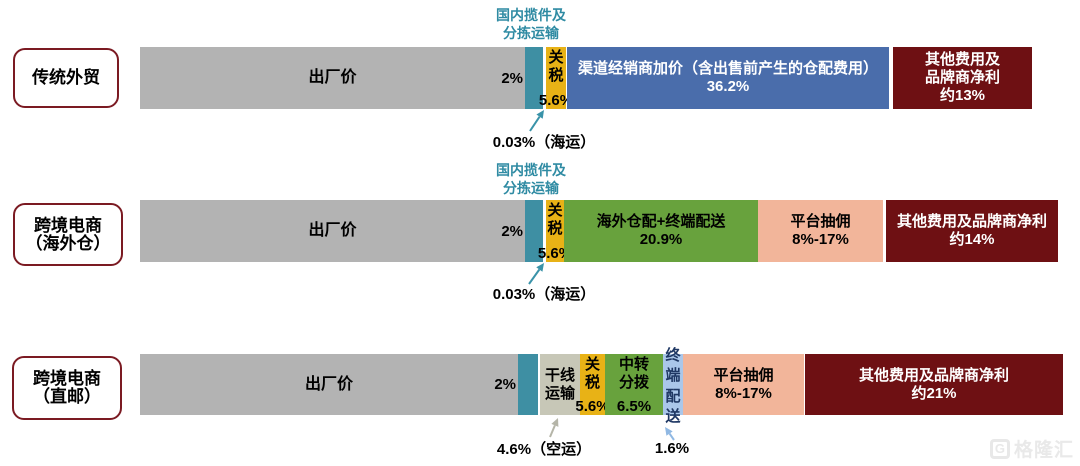 The image size is (1080, 466). I want to click on segment-label: 中转 分拨, so click(634, 384).